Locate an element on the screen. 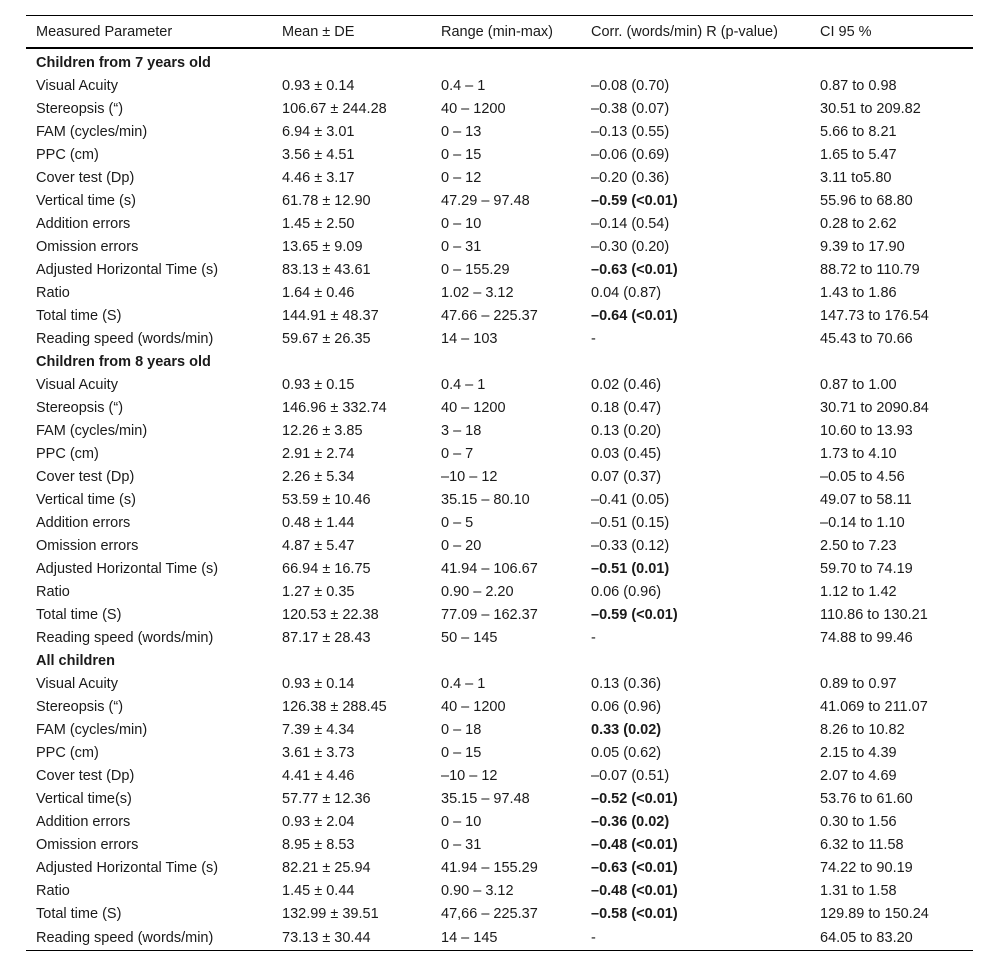 This screenshot has height=967, width=1000. cell-range: 35.15 – 97.48 is located at coordinates (485, 798).